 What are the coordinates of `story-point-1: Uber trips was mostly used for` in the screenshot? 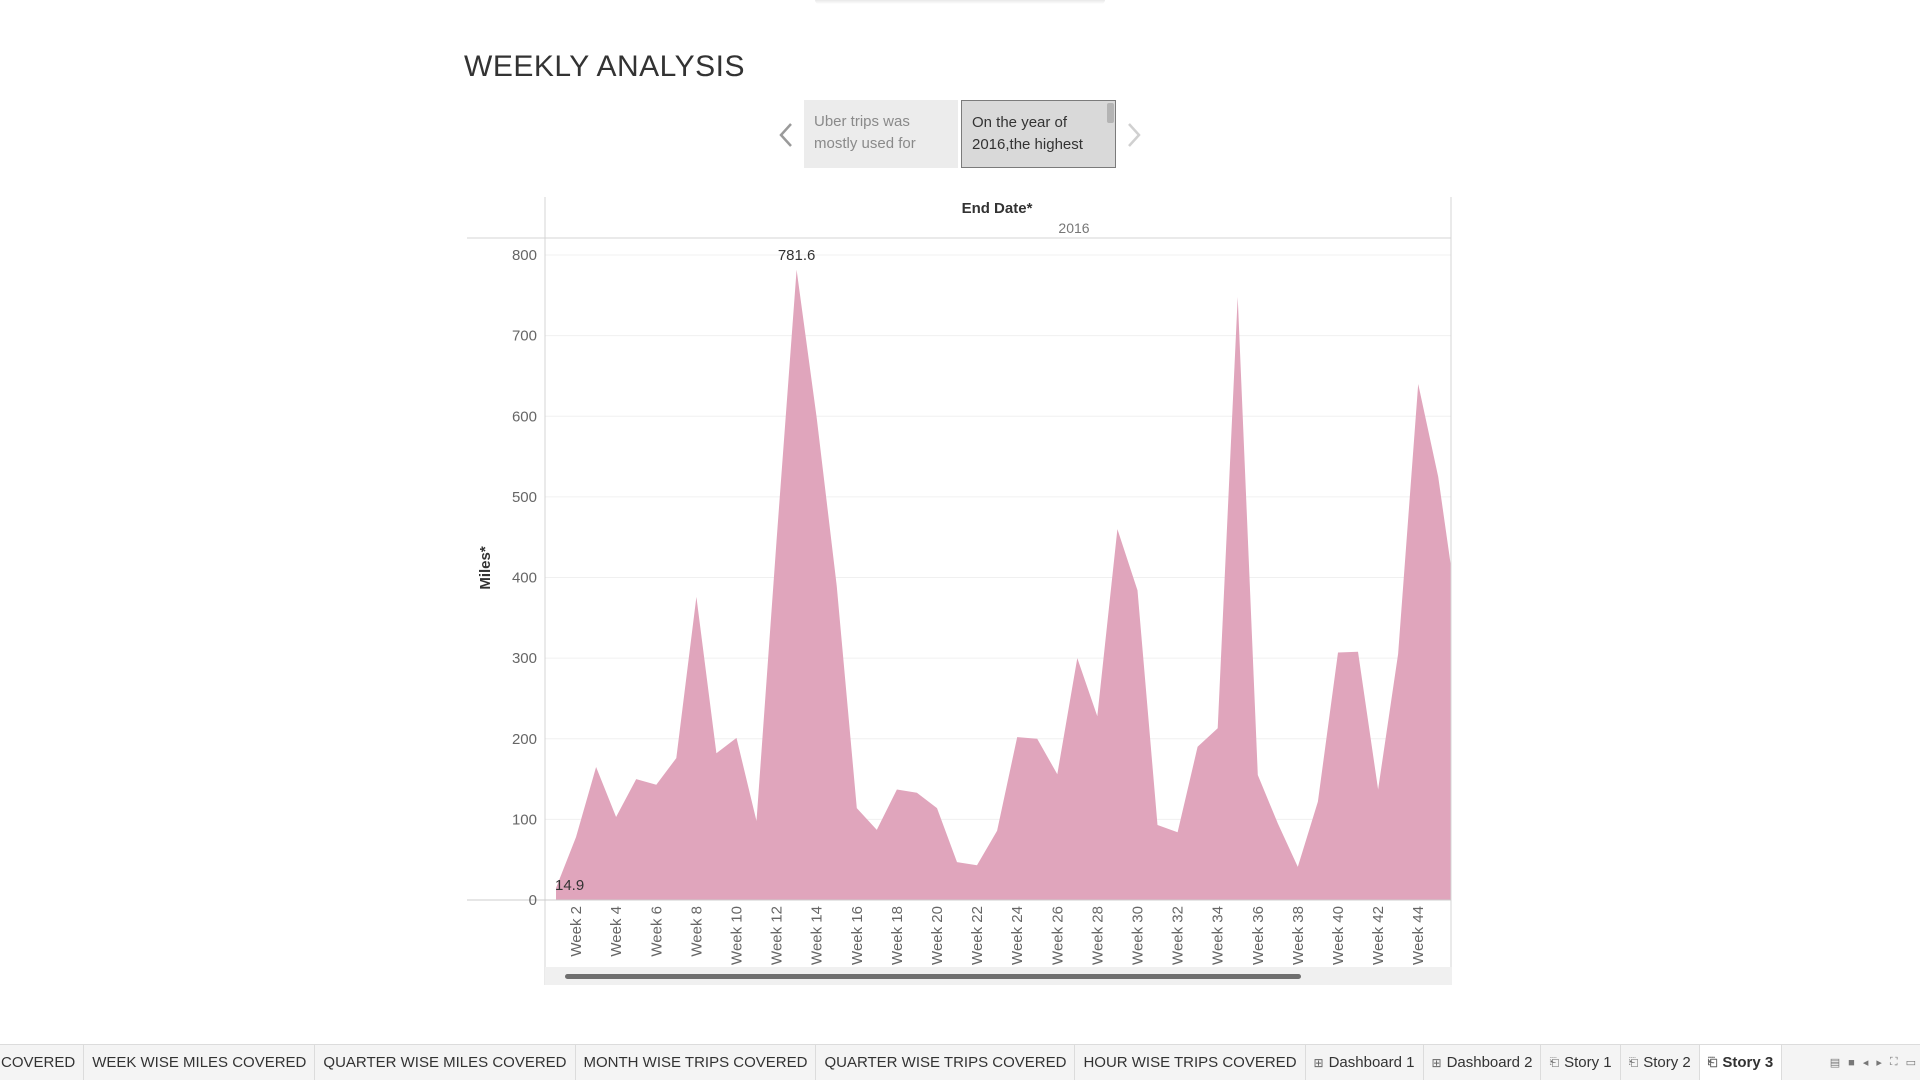 It's located at (881, 134).